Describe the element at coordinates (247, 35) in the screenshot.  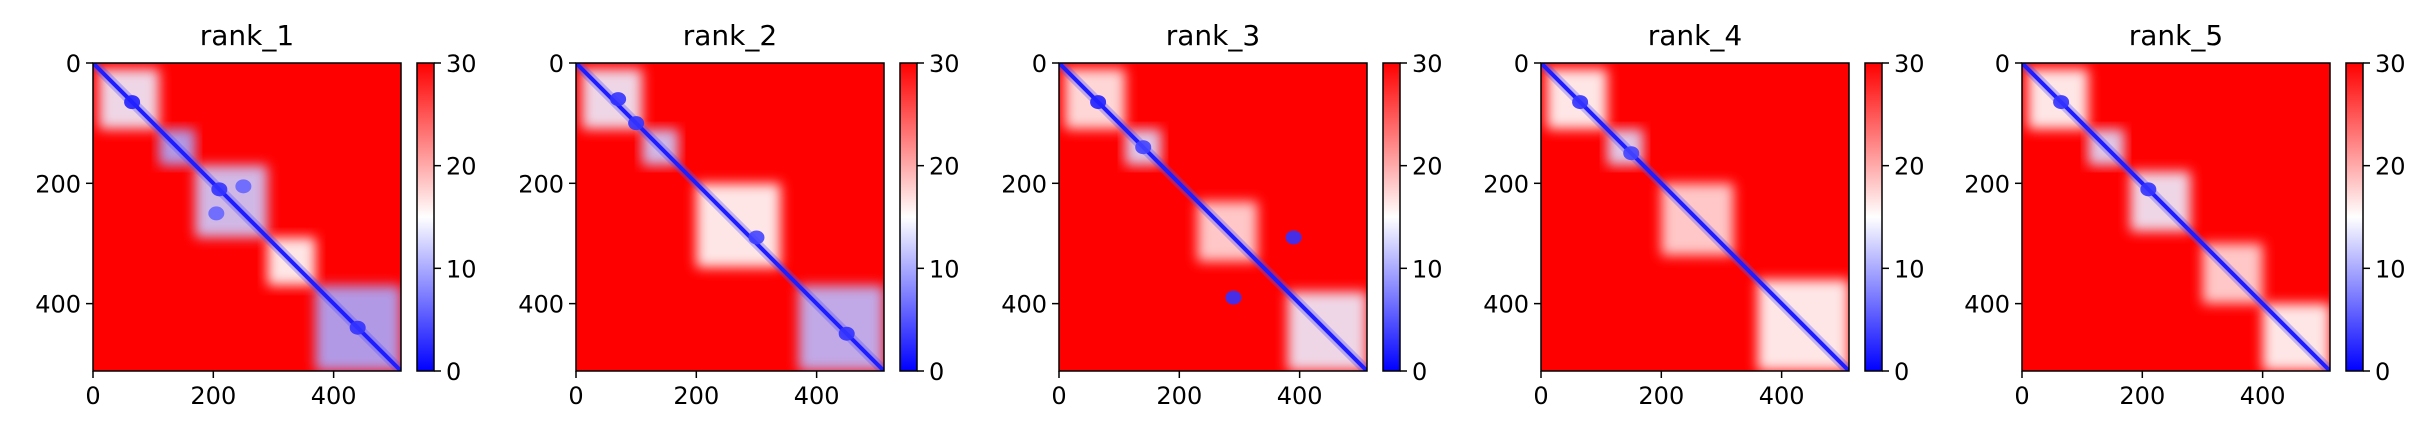
I see `panel-title: rank_1` at that location.